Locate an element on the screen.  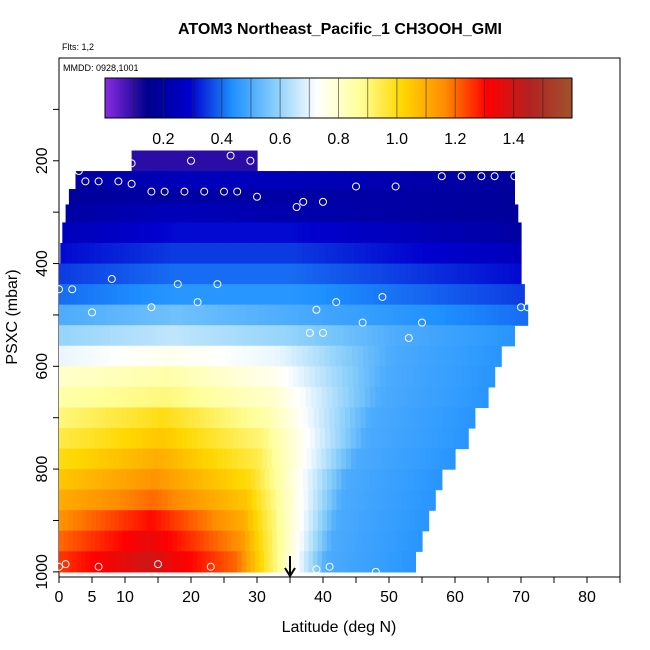
colorbar-tick-label: 1.4 is located at coordinates (514, 139).